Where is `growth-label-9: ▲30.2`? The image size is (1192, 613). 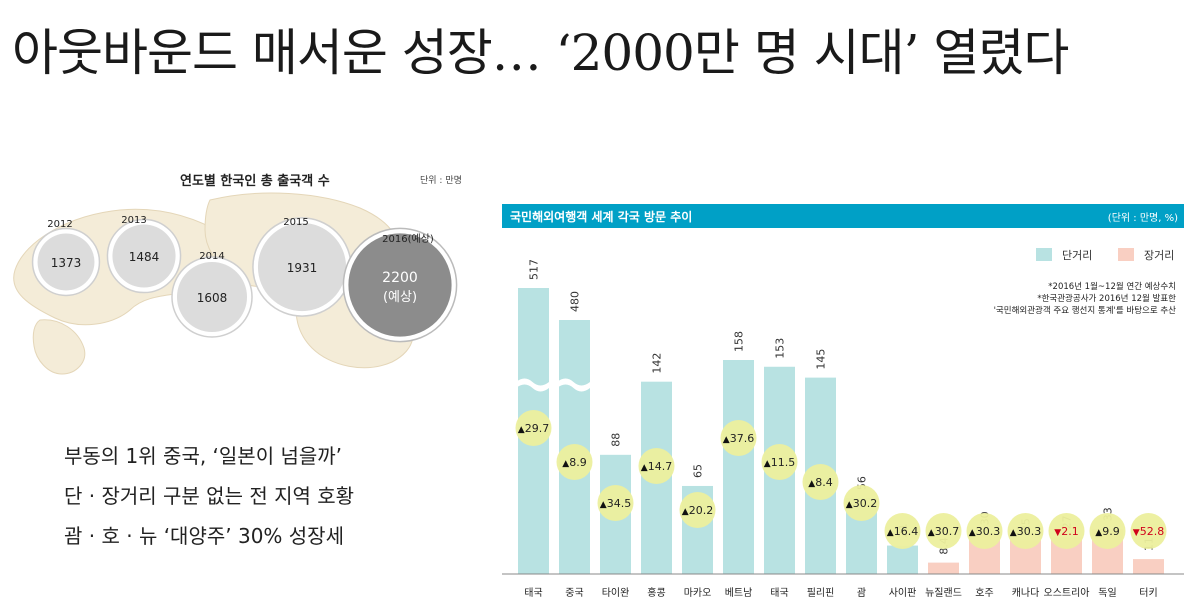
growth-label-9: ▲30.2 is located at coordinates (861, 503).